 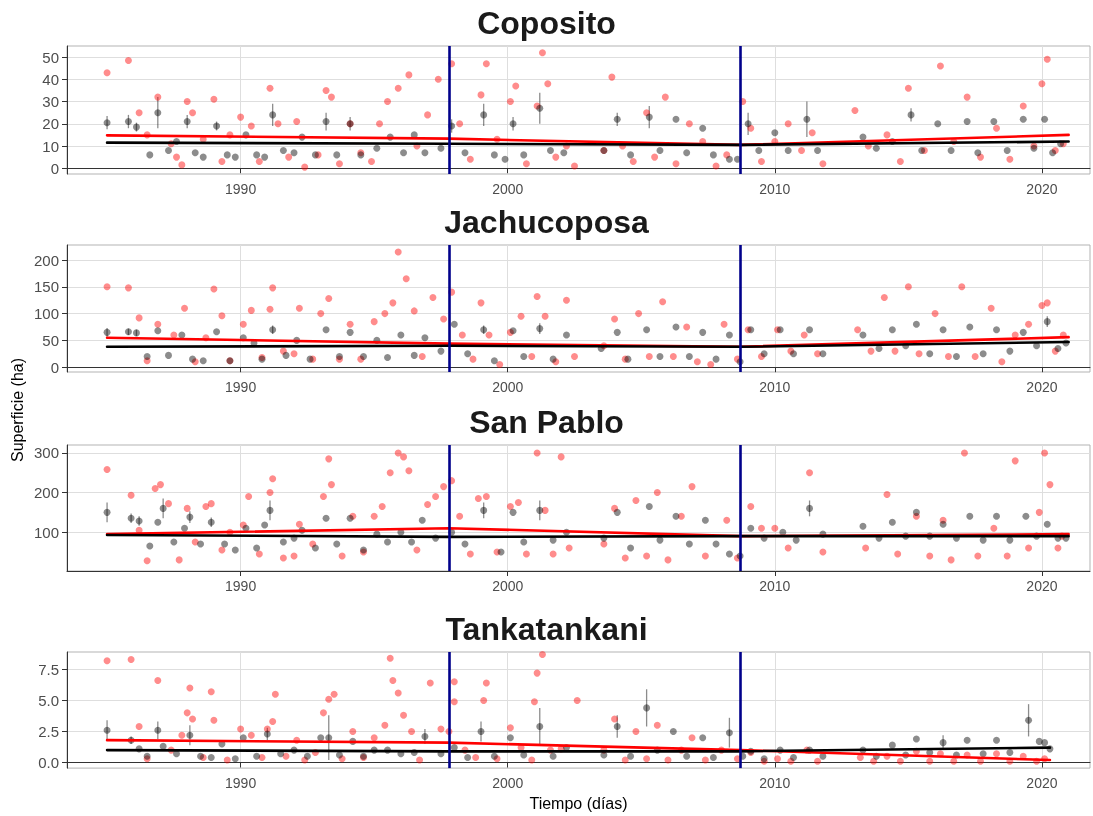 What do you see at coordinates (46, 453) in the screenshot?
I see `y-tick-label: 300` at bounding box center [46, 453].